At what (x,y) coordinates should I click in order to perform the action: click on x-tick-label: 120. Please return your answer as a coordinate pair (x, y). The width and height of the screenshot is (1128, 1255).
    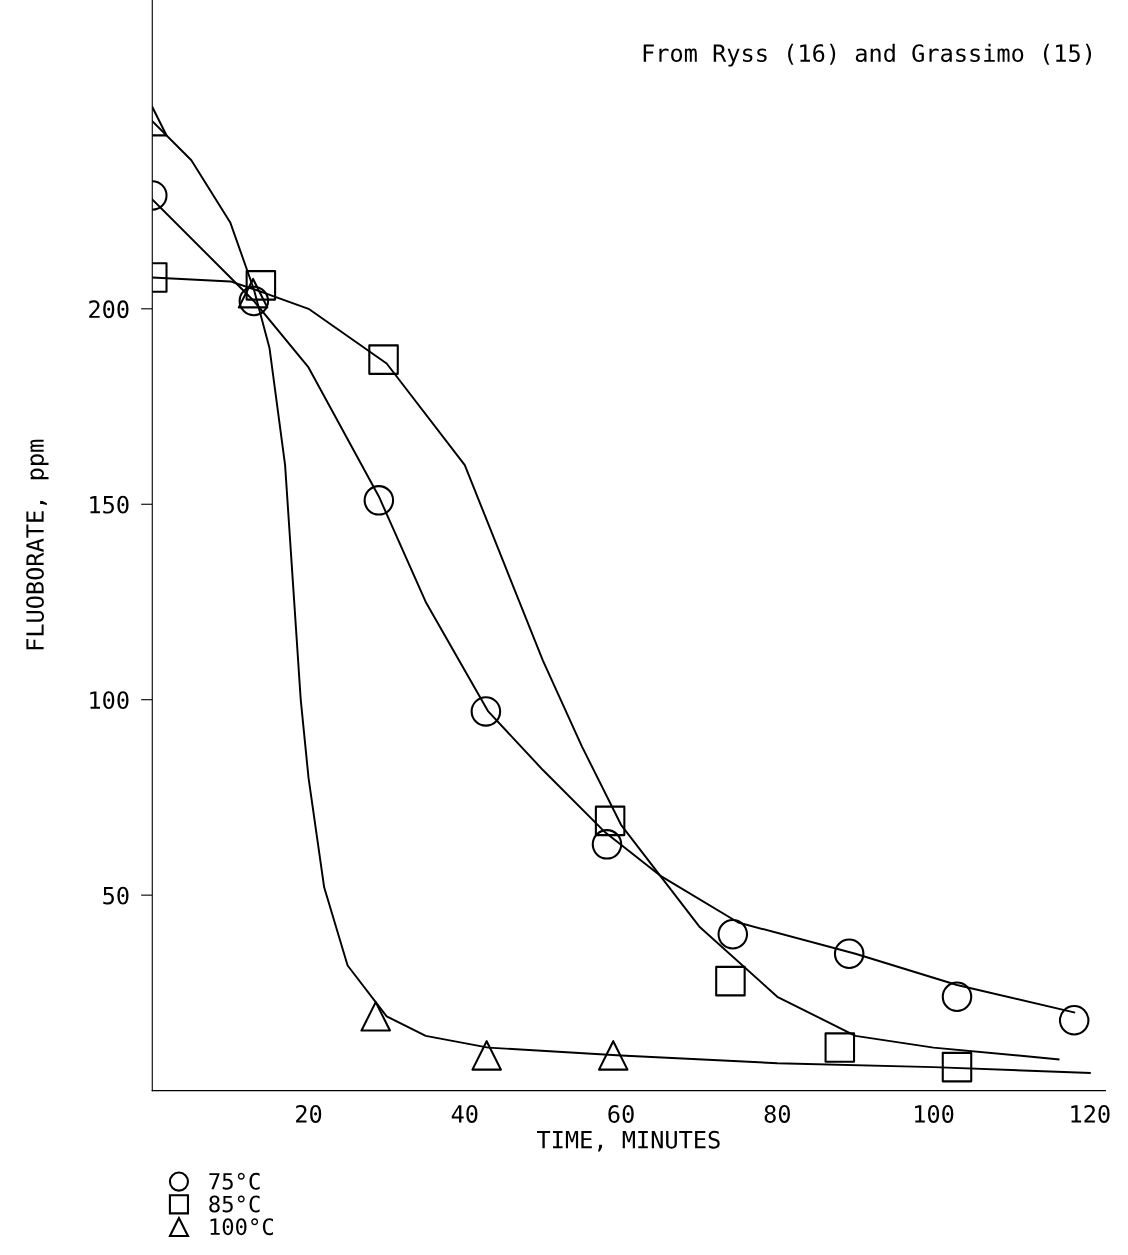
    Looking at the image, I should click on (1090, 1114).